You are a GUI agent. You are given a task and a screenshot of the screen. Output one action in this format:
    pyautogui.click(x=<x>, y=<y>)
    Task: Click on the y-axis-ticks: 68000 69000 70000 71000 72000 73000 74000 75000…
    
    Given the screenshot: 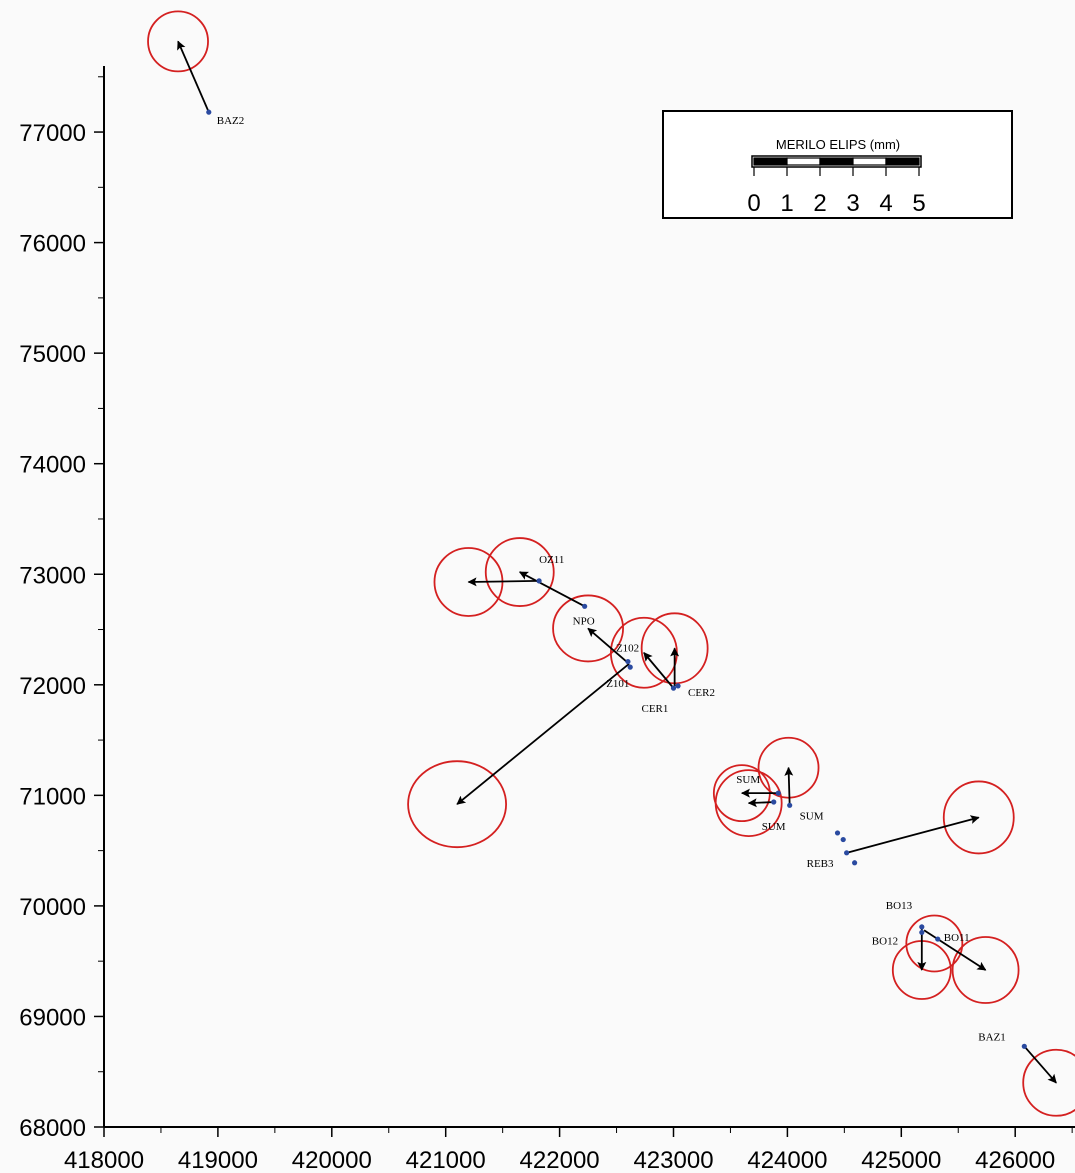 What is the action you would take?
    pyautogui.click(x=61, y=609)
    